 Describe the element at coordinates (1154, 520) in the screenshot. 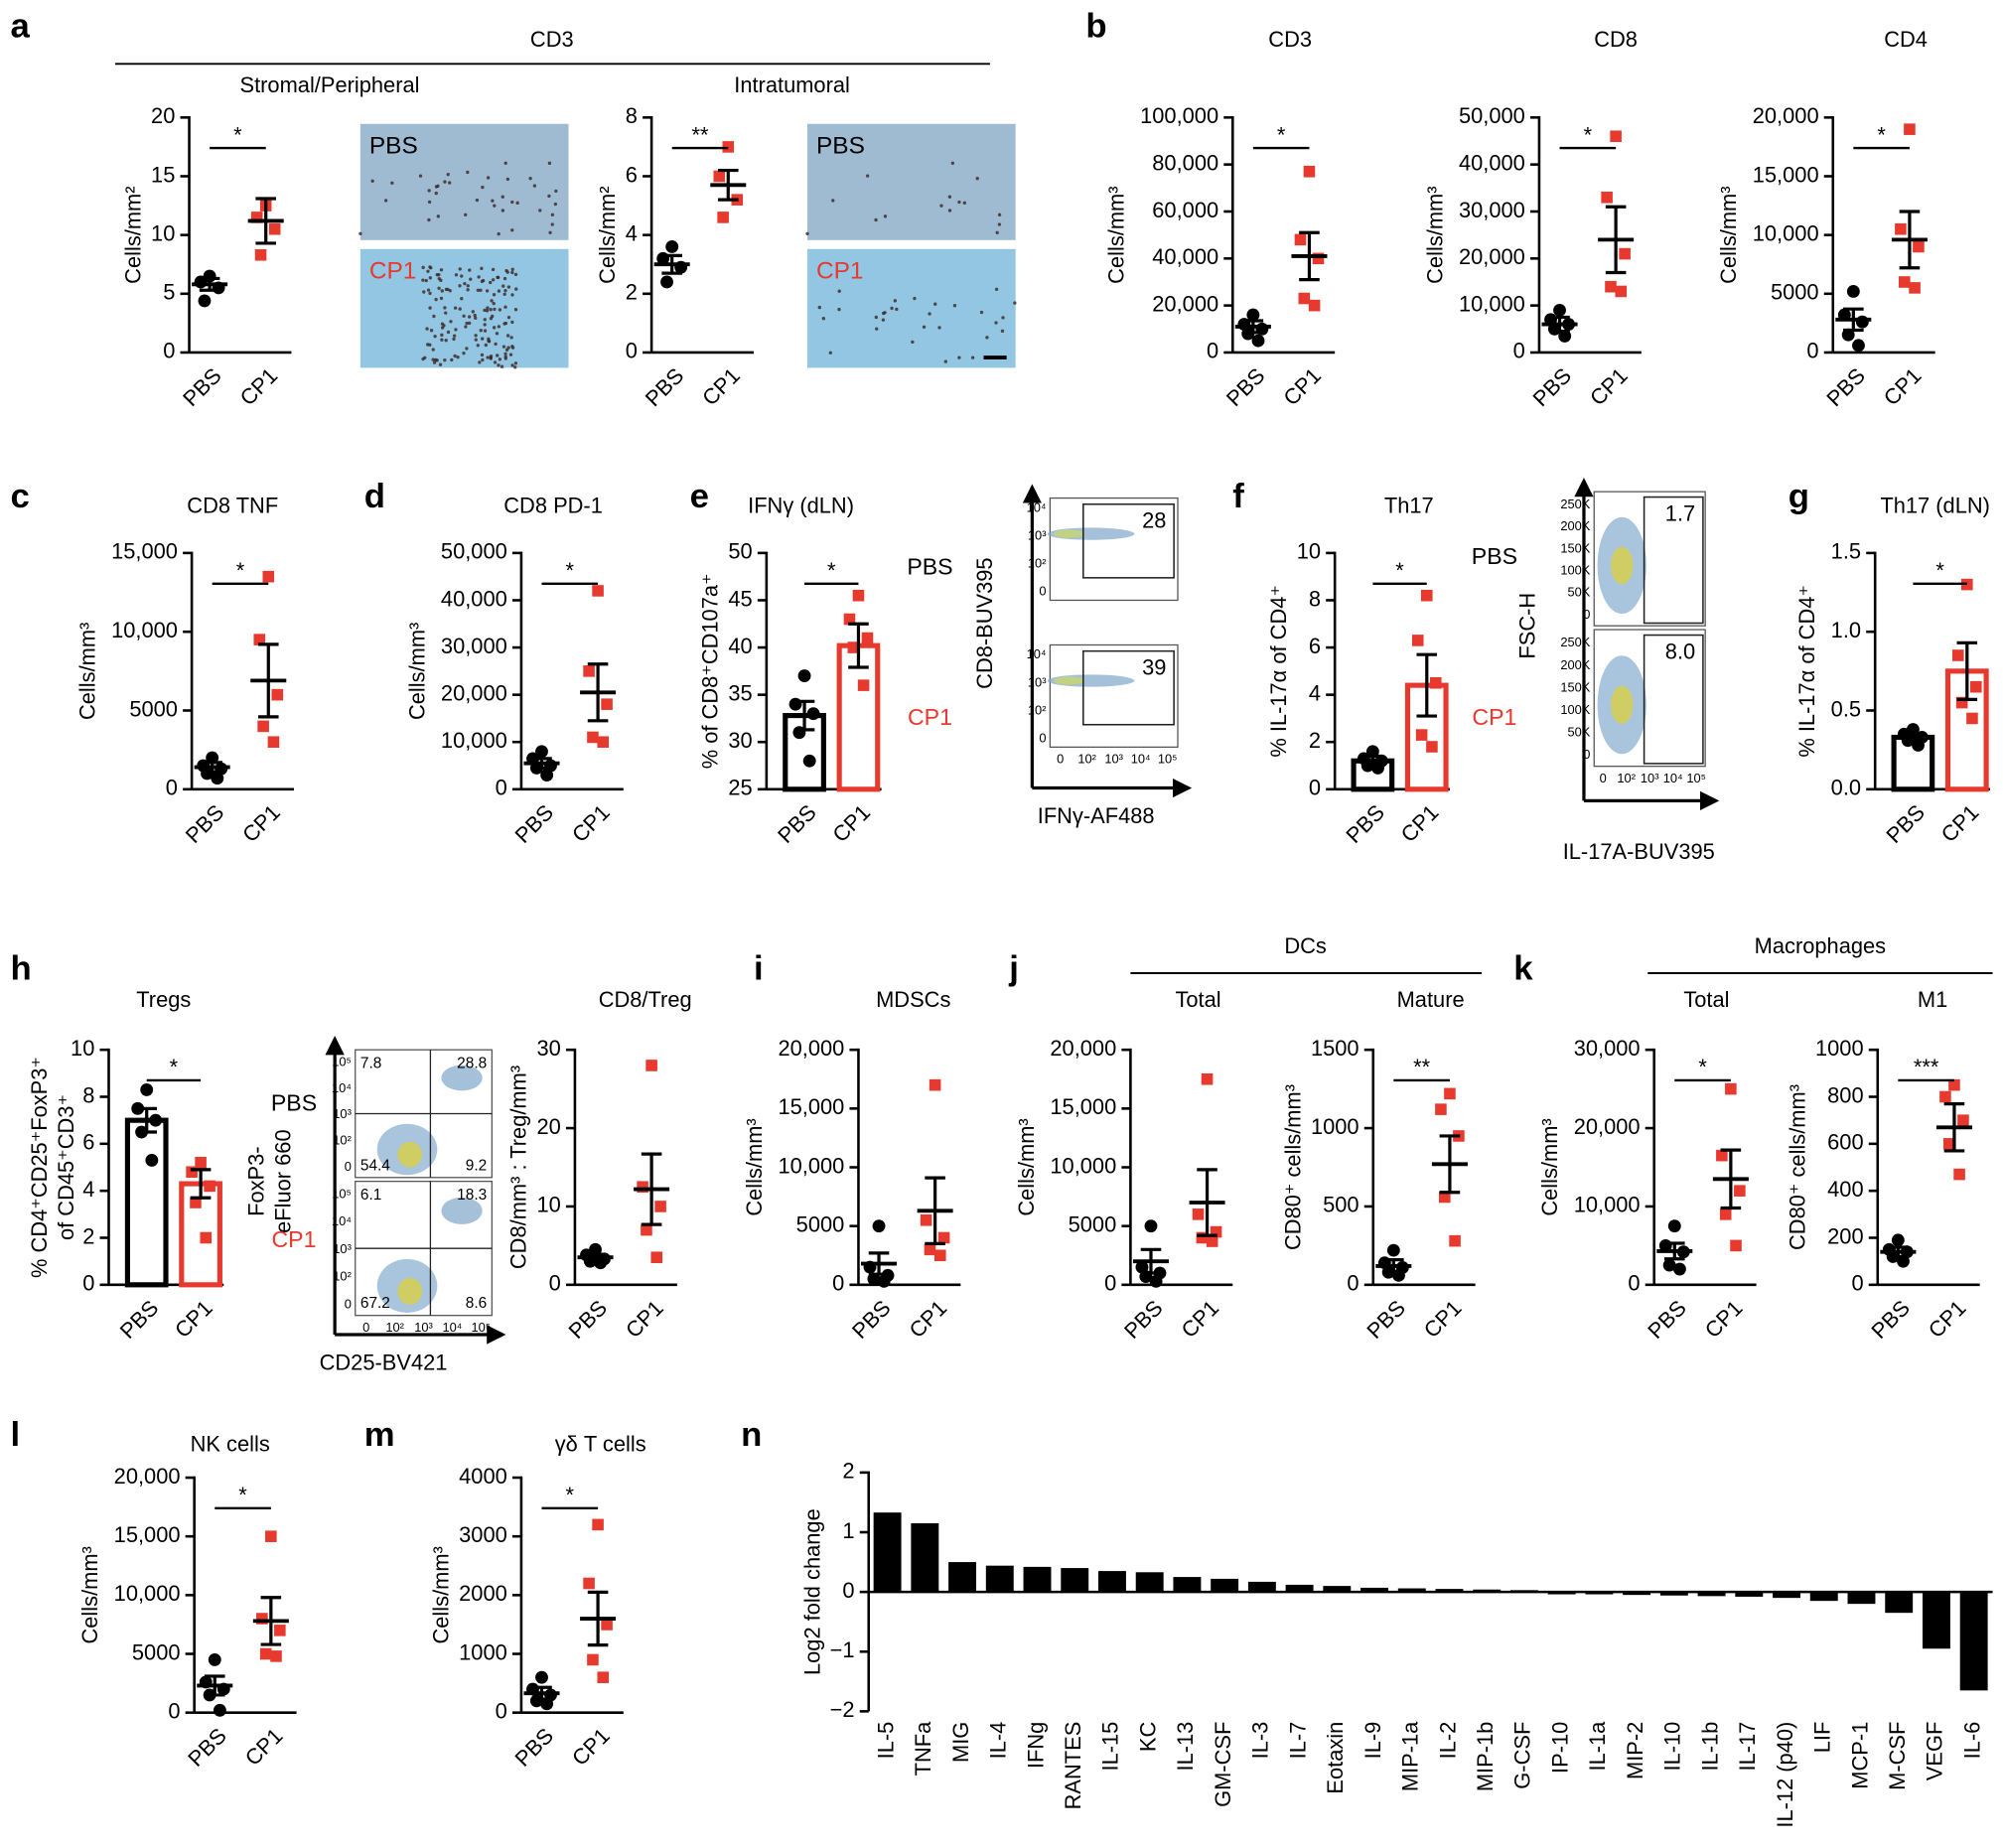

I see `gate-value: 28` at that location.